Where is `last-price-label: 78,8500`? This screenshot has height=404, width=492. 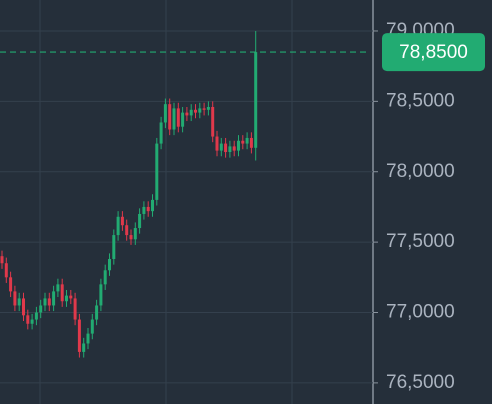 last-price-label: 78,8500 is located at coordinates (433, 52).